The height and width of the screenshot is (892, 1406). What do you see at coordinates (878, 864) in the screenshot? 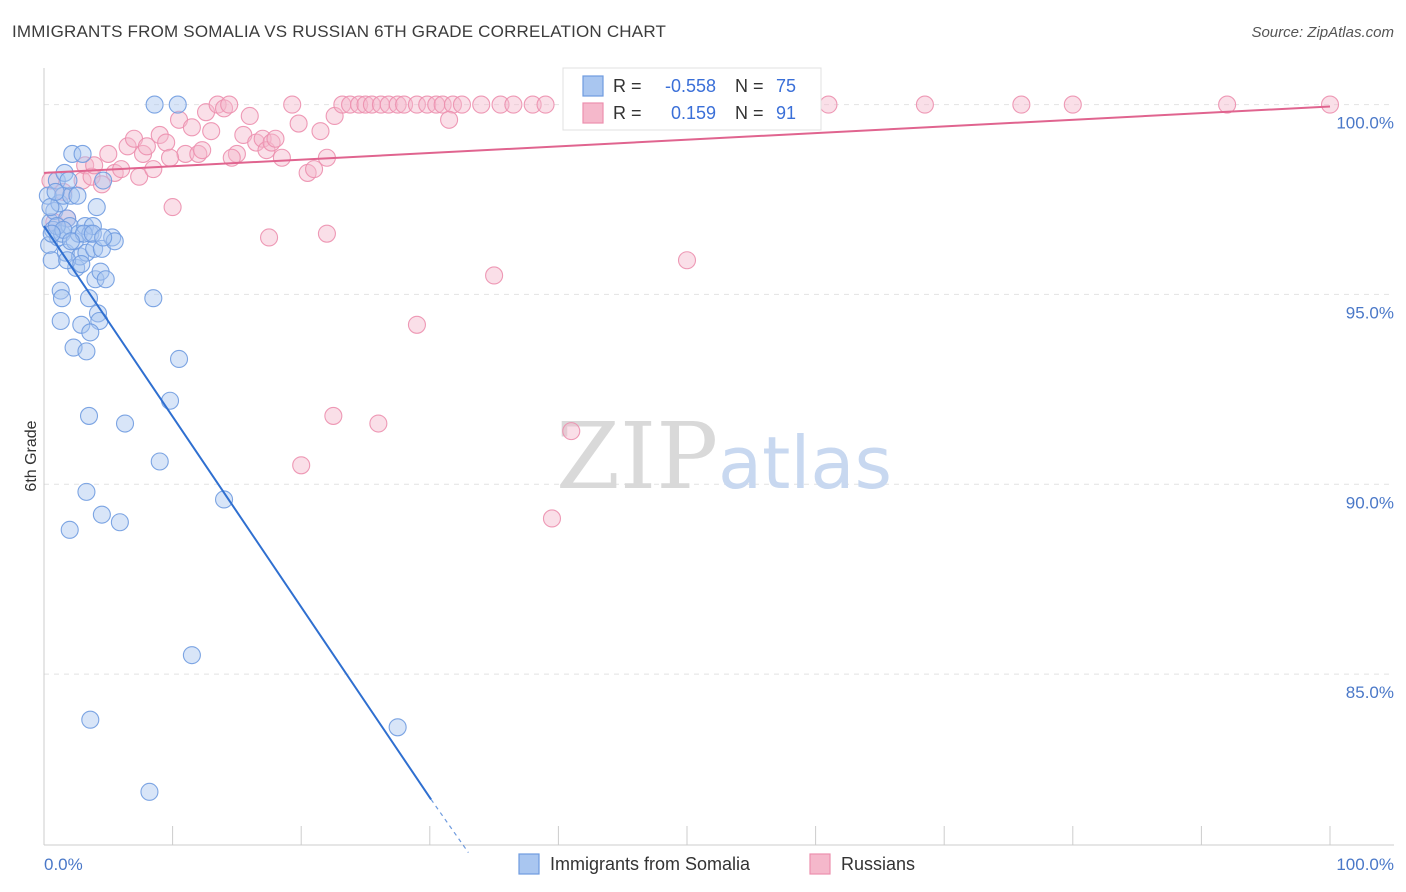
I see `legend-russia-label: Russians` at bounding box center [878, 864].